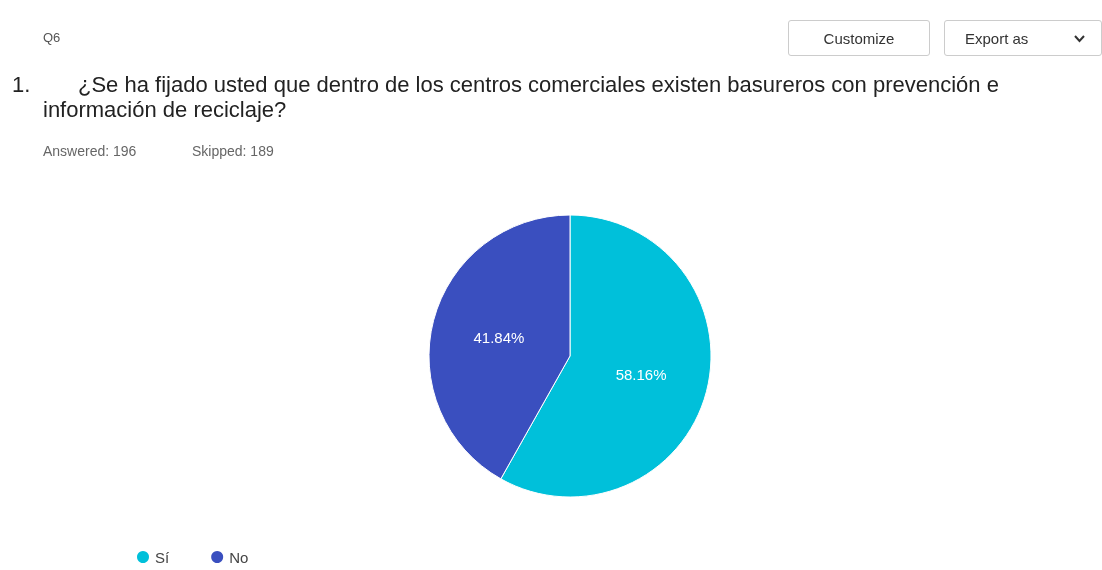 The height and width of the screenshot is (570, 1102). Describe the element at coordinates (162, 557) in the screenshot. I see `legend-label: Sí` at that location.